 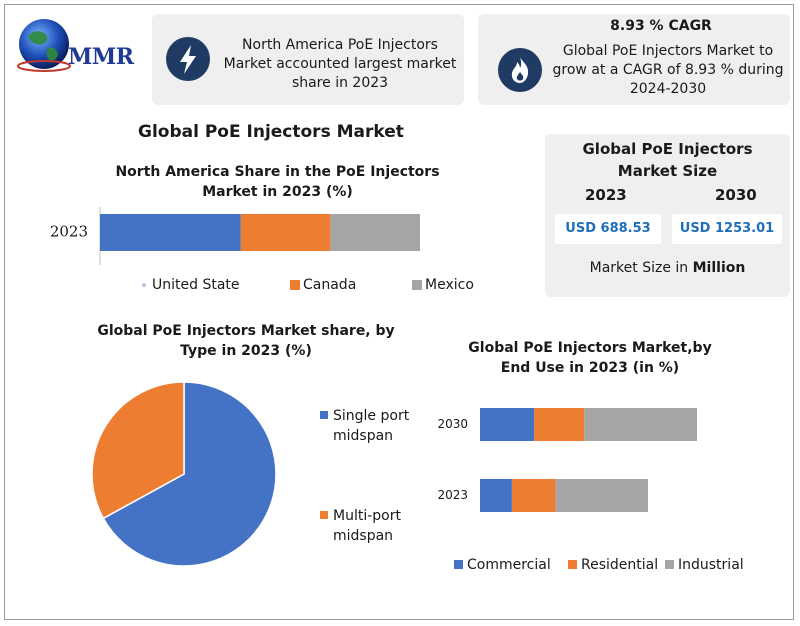 I want to click on legend-label-mexico: Mexico, so click(x=449, y=285).